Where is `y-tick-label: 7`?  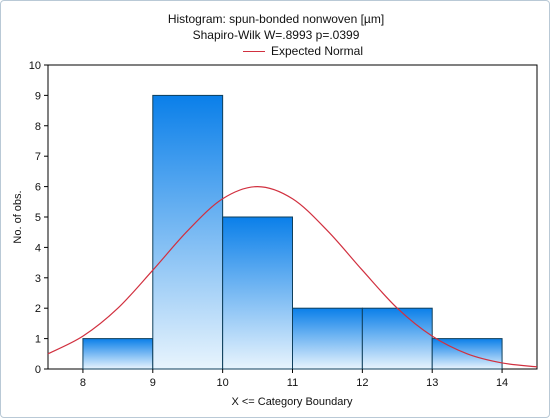
y-tick-label: 7 is located at coordinates (38, 157).